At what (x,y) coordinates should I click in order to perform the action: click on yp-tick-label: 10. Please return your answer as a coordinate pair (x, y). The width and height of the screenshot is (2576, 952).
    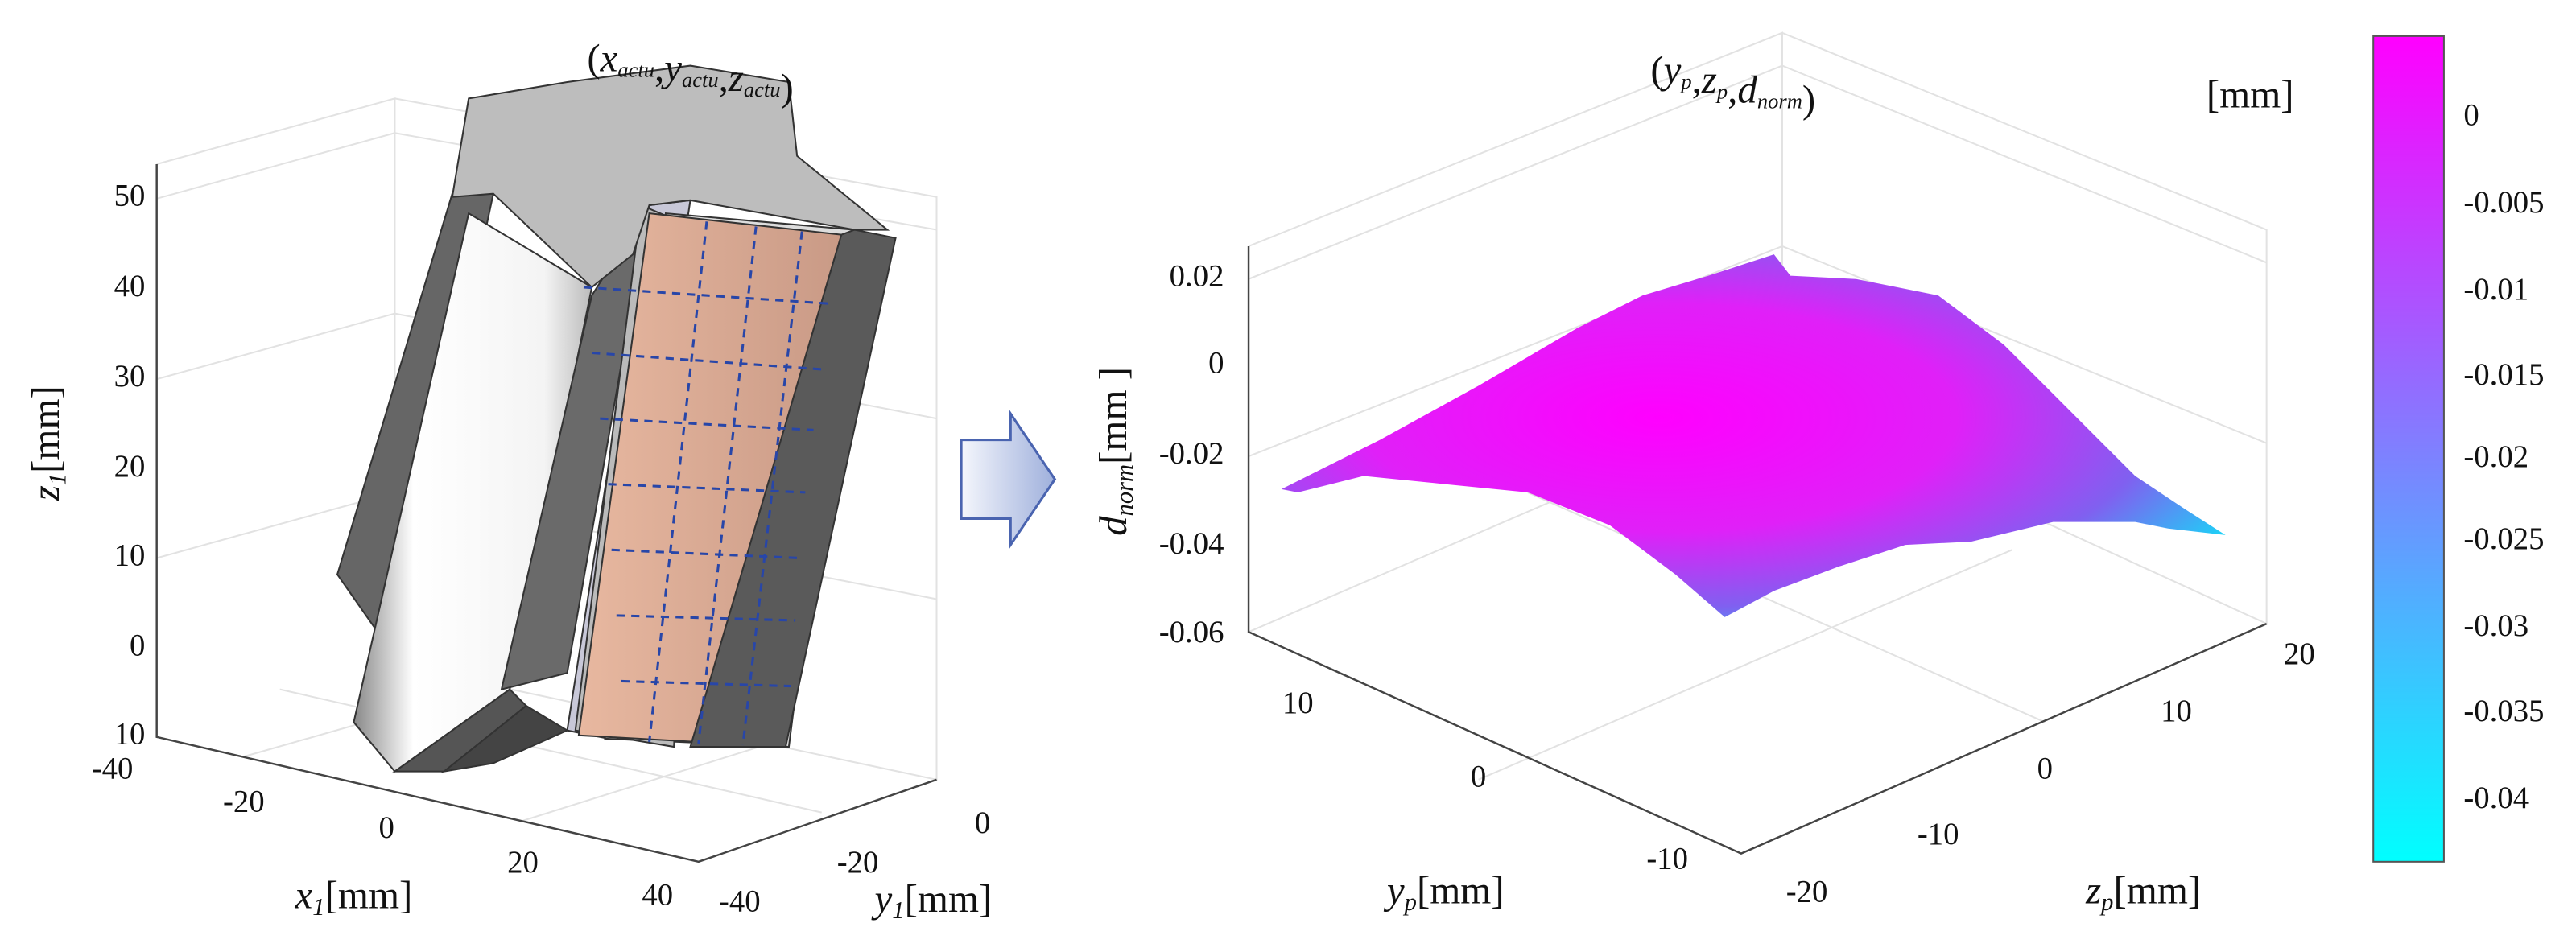
    Looking at the image, I should click on (1298, 703).